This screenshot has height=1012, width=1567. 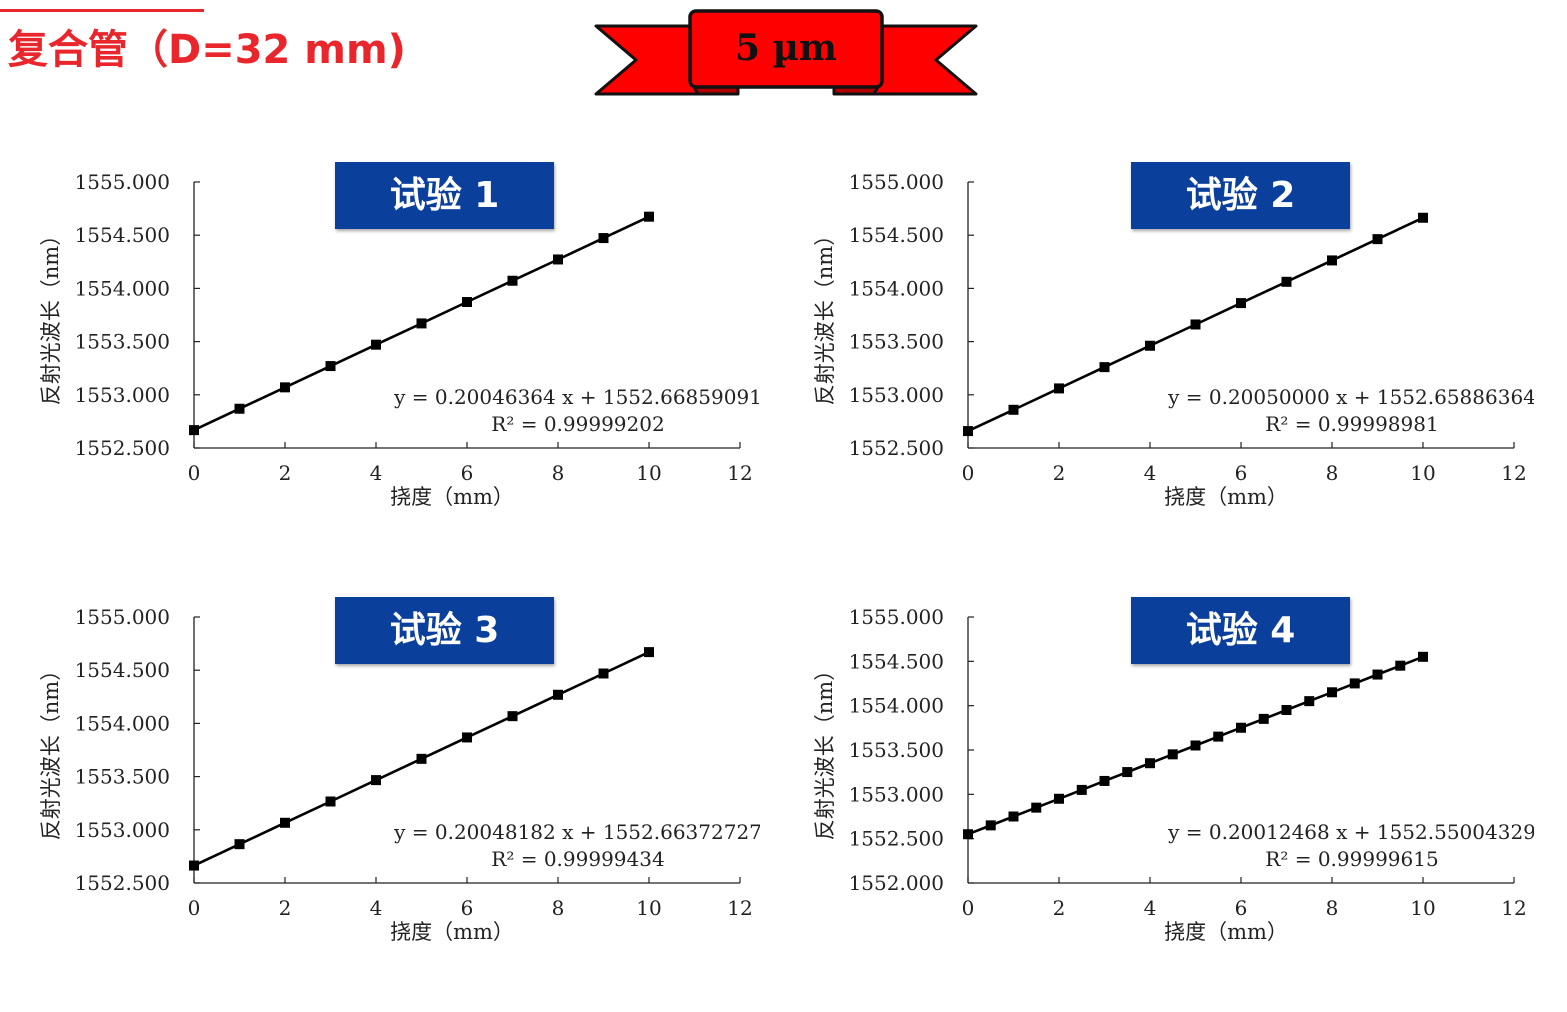 I want to click on ribbon-left-tail, so click(x=647, y=60).